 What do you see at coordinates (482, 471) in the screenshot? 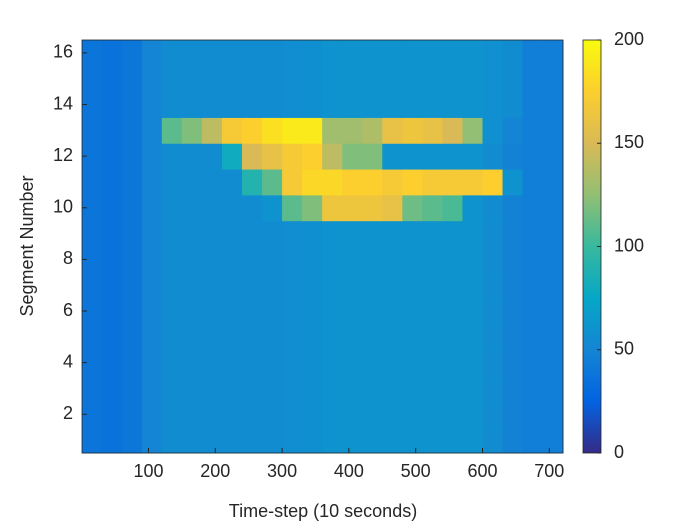
I see `x-tick-label: 600` at bounding box center [482, 471].